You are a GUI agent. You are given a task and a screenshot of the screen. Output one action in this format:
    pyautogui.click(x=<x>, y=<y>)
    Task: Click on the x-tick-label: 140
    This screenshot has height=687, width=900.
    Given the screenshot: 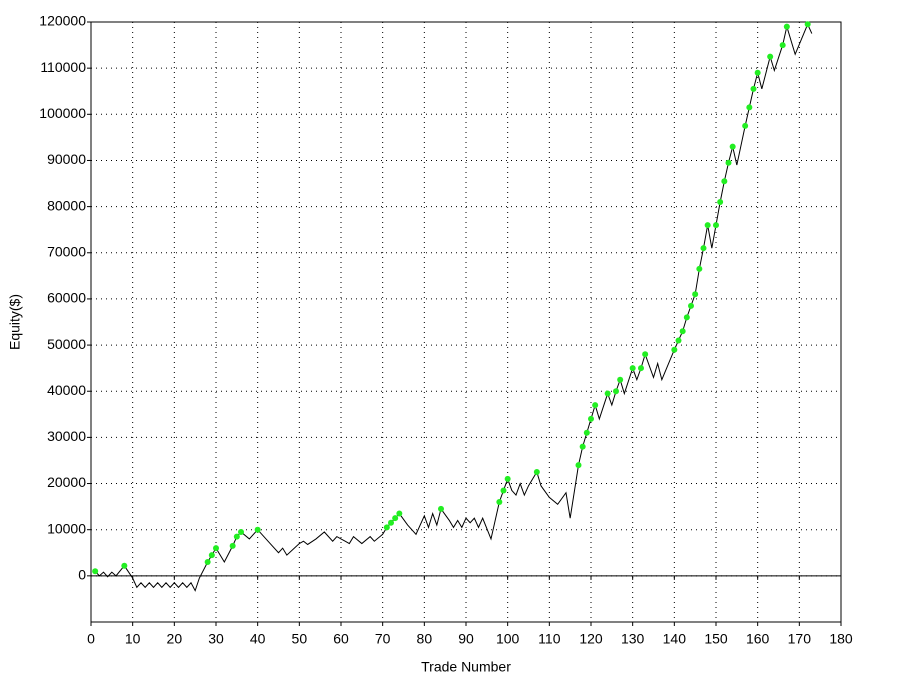 What is the action you would take?
    pyautogui.click(x=675, y=639)
    